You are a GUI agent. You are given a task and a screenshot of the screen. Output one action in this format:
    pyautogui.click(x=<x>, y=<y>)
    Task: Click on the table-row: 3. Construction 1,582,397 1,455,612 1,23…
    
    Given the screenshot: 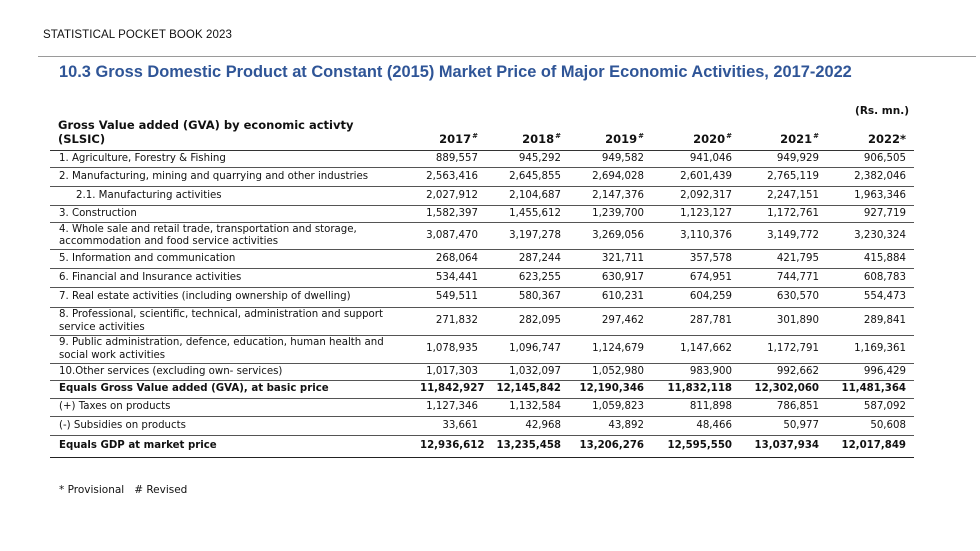 What is the action you would take?
    pyautogui.click(x=482, y=214)
    